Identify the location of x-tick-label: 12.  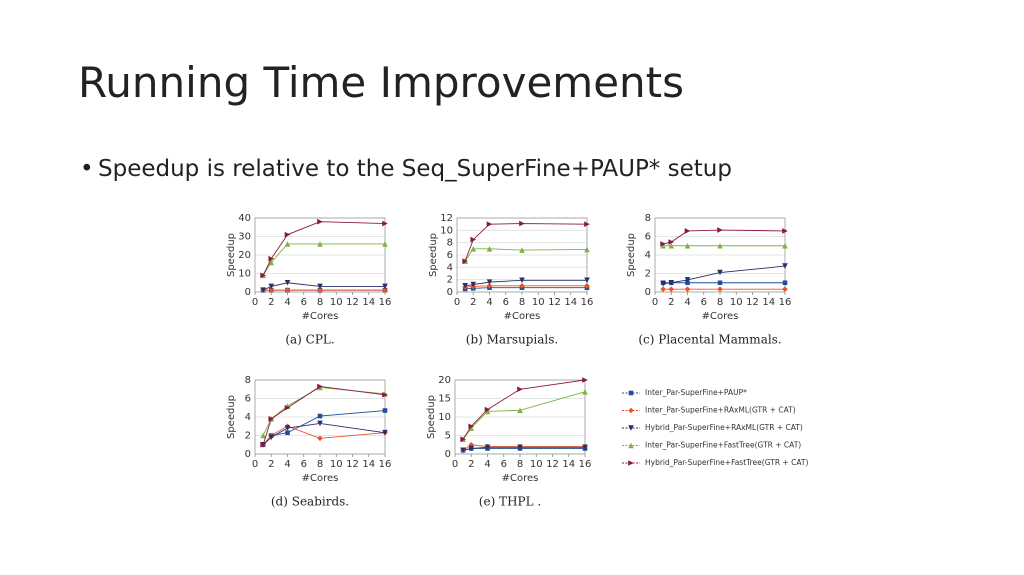
(552, 464).